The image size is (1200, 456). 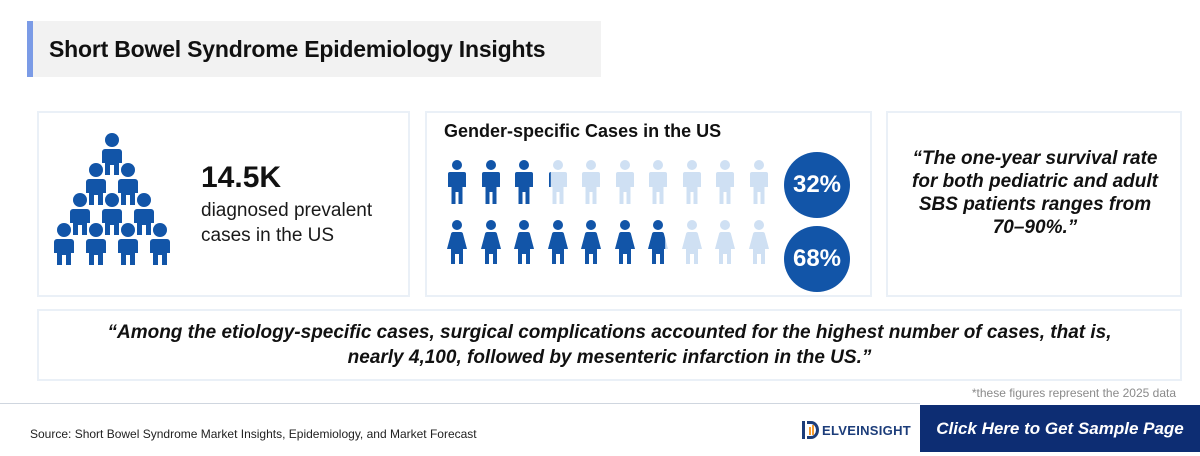 What do you see at coordinates (817, 185) in the screenshot?
I see `male-percent-badge: 32%` at bounding box center [817, 185].